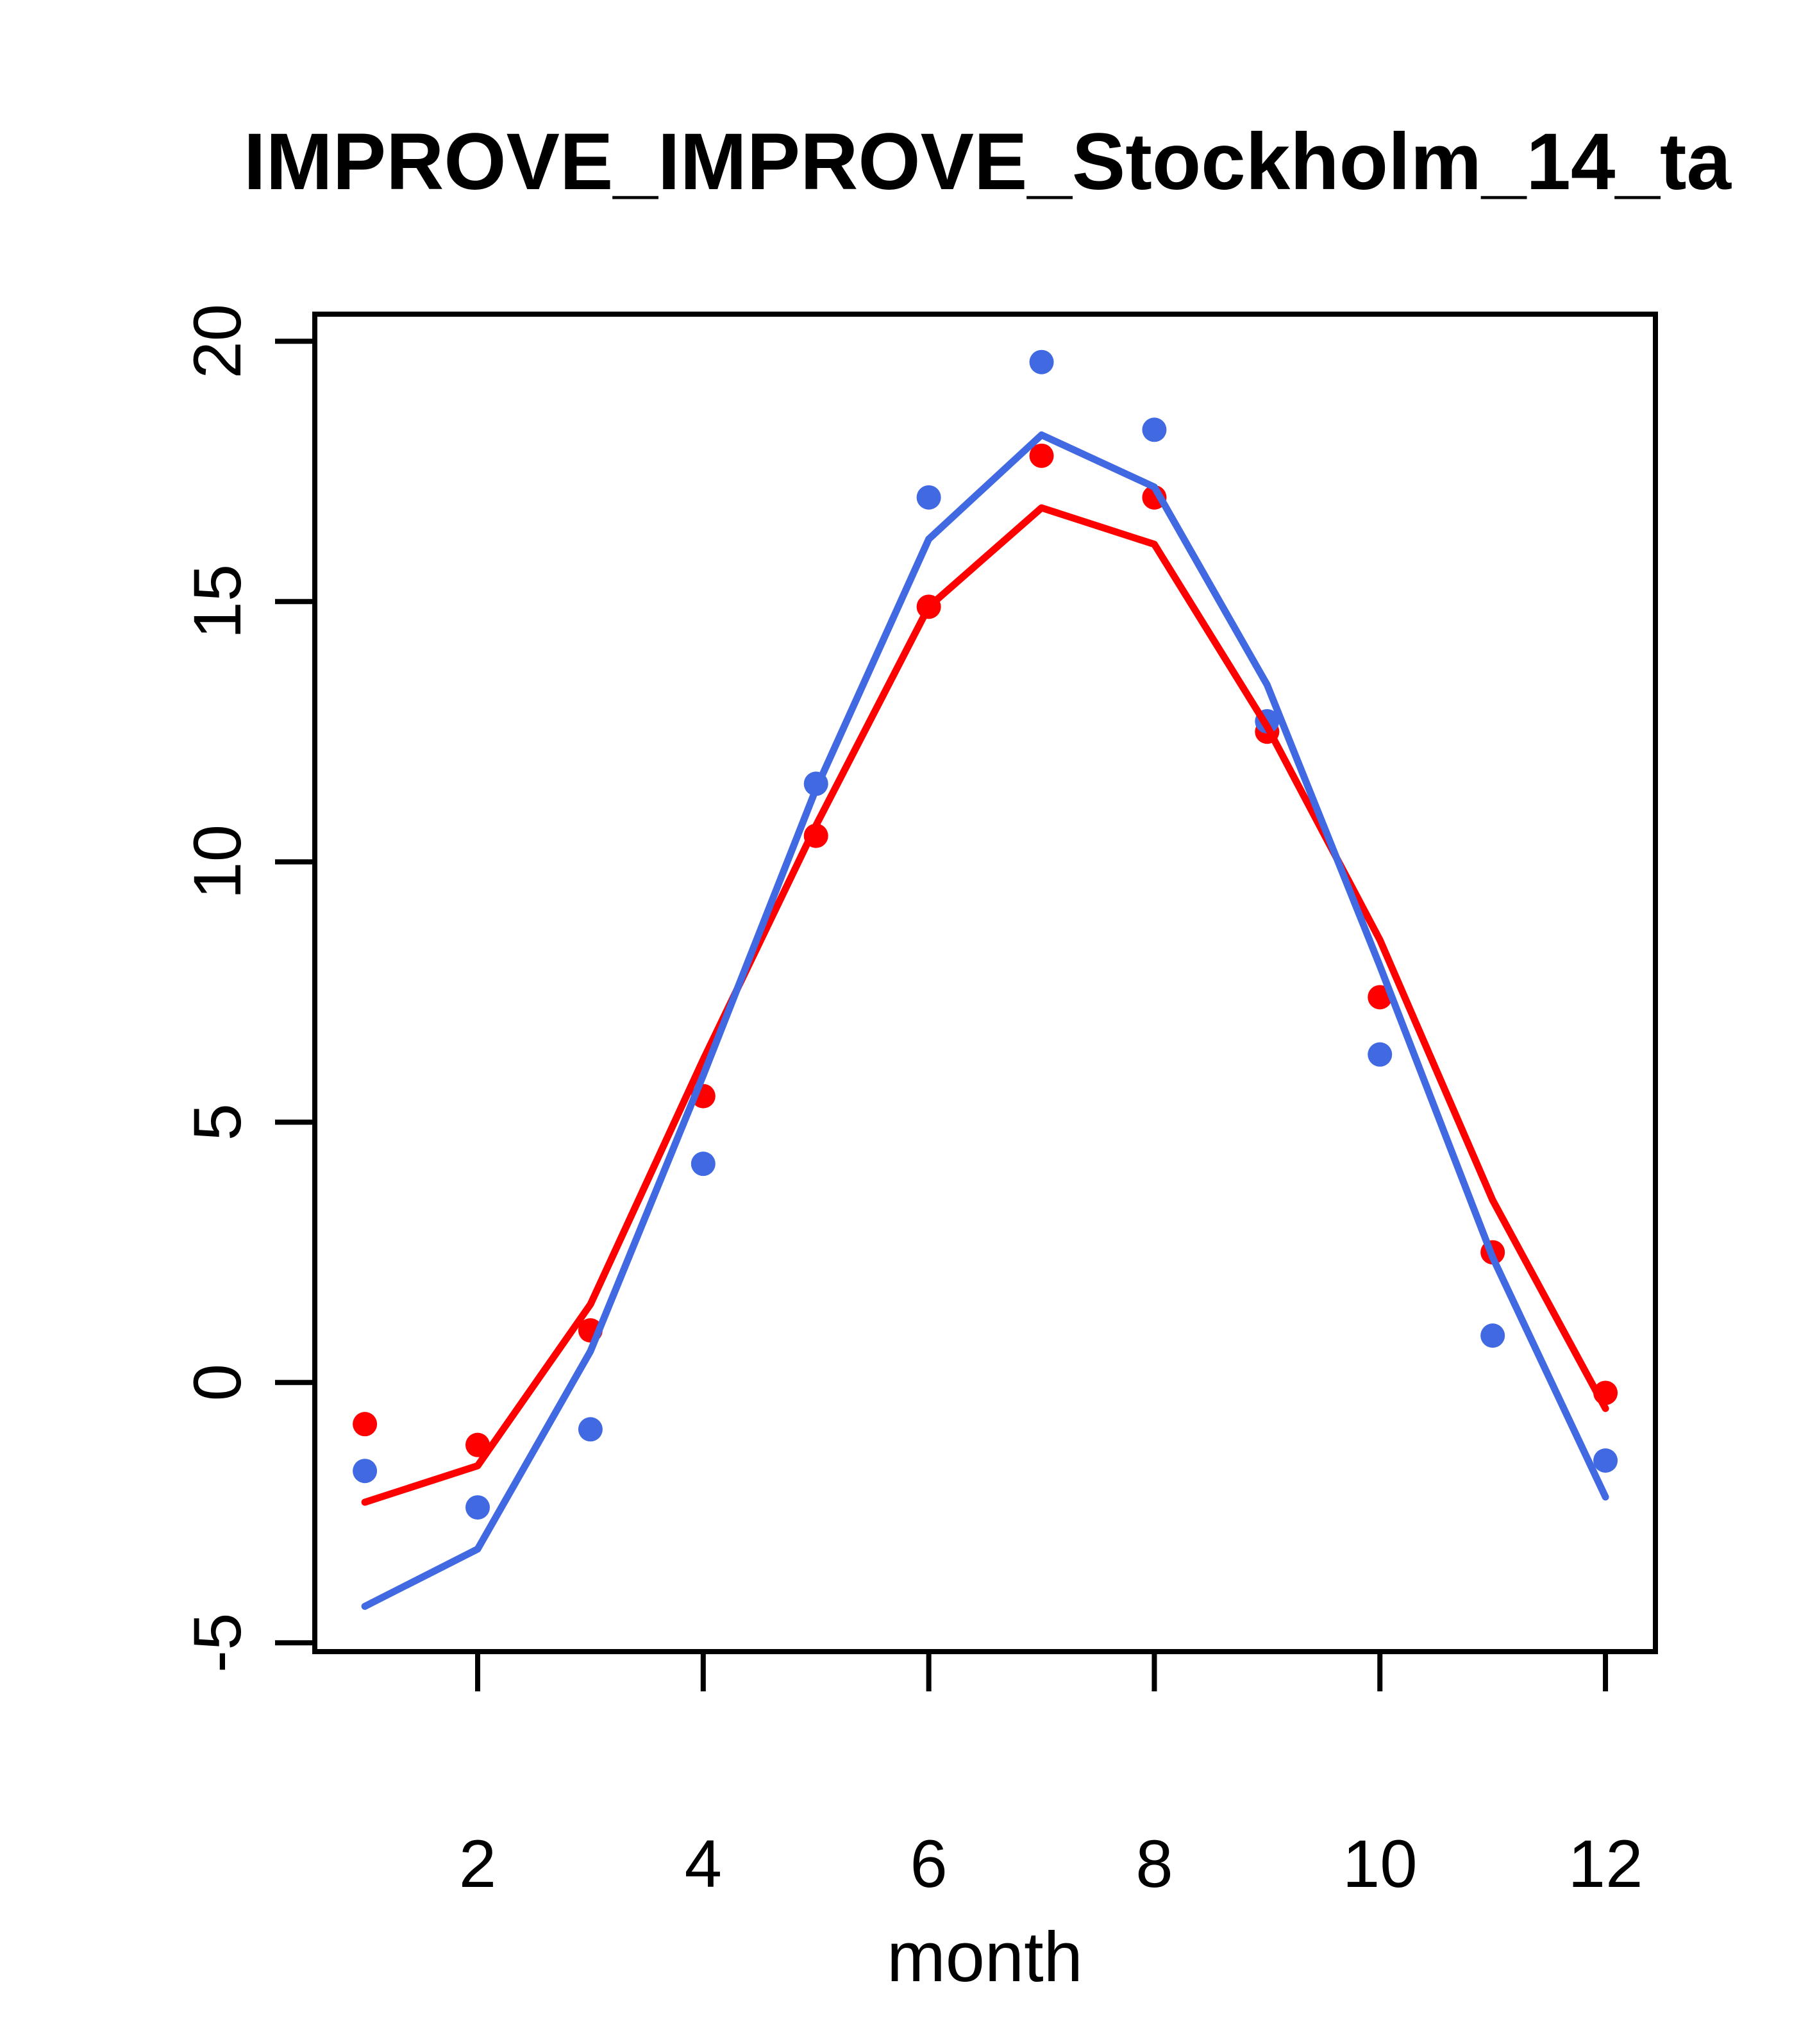 The height and width of the screenshot is (2044, 1817). I want to click on x-axis-title: month, so click(985, 1957).